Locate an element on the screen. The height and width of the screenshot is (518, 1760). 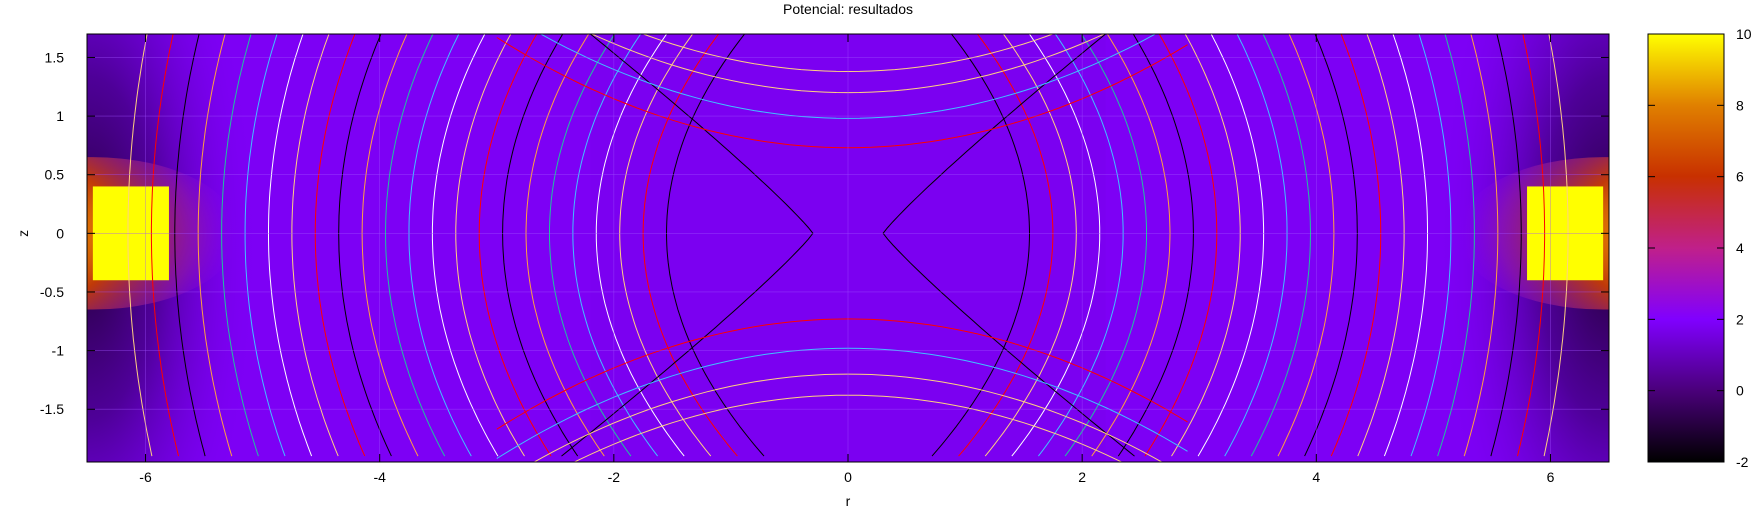
colorbar-tick-label: 8 is located at coordinates (1740, 105).